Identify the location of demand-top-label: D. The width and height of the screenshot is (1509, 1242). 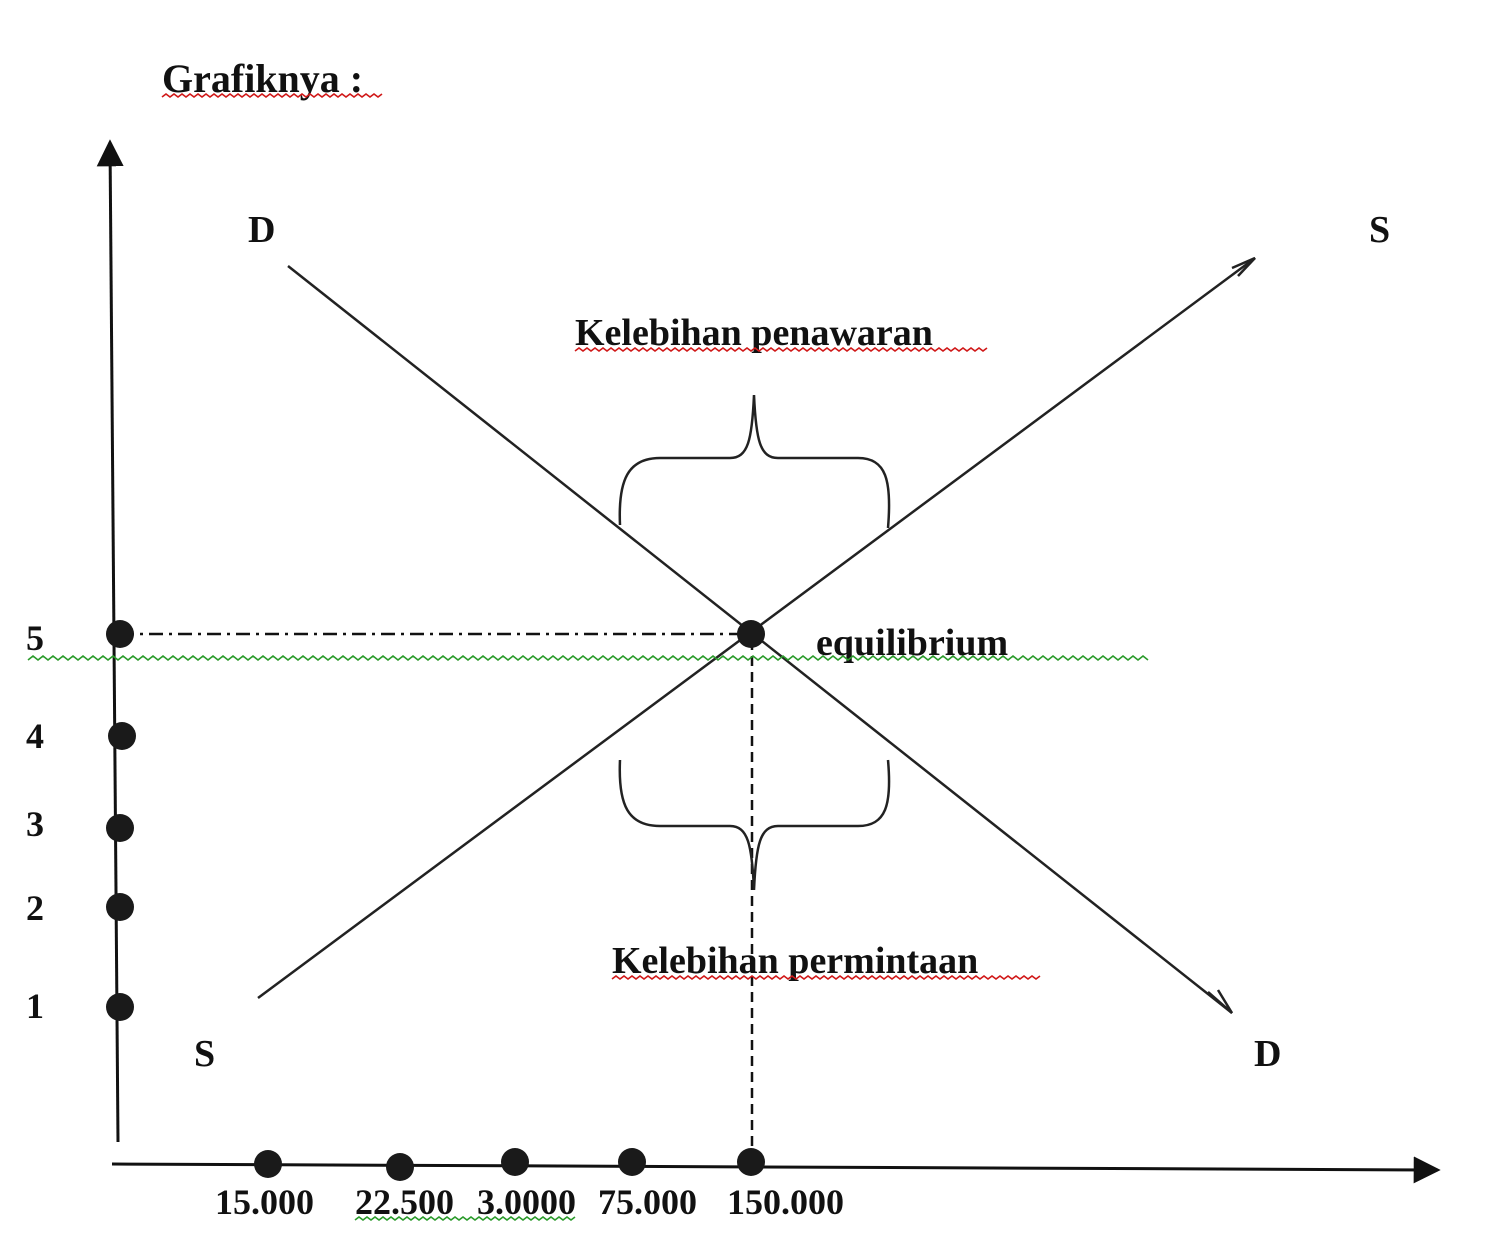
(261, 230).